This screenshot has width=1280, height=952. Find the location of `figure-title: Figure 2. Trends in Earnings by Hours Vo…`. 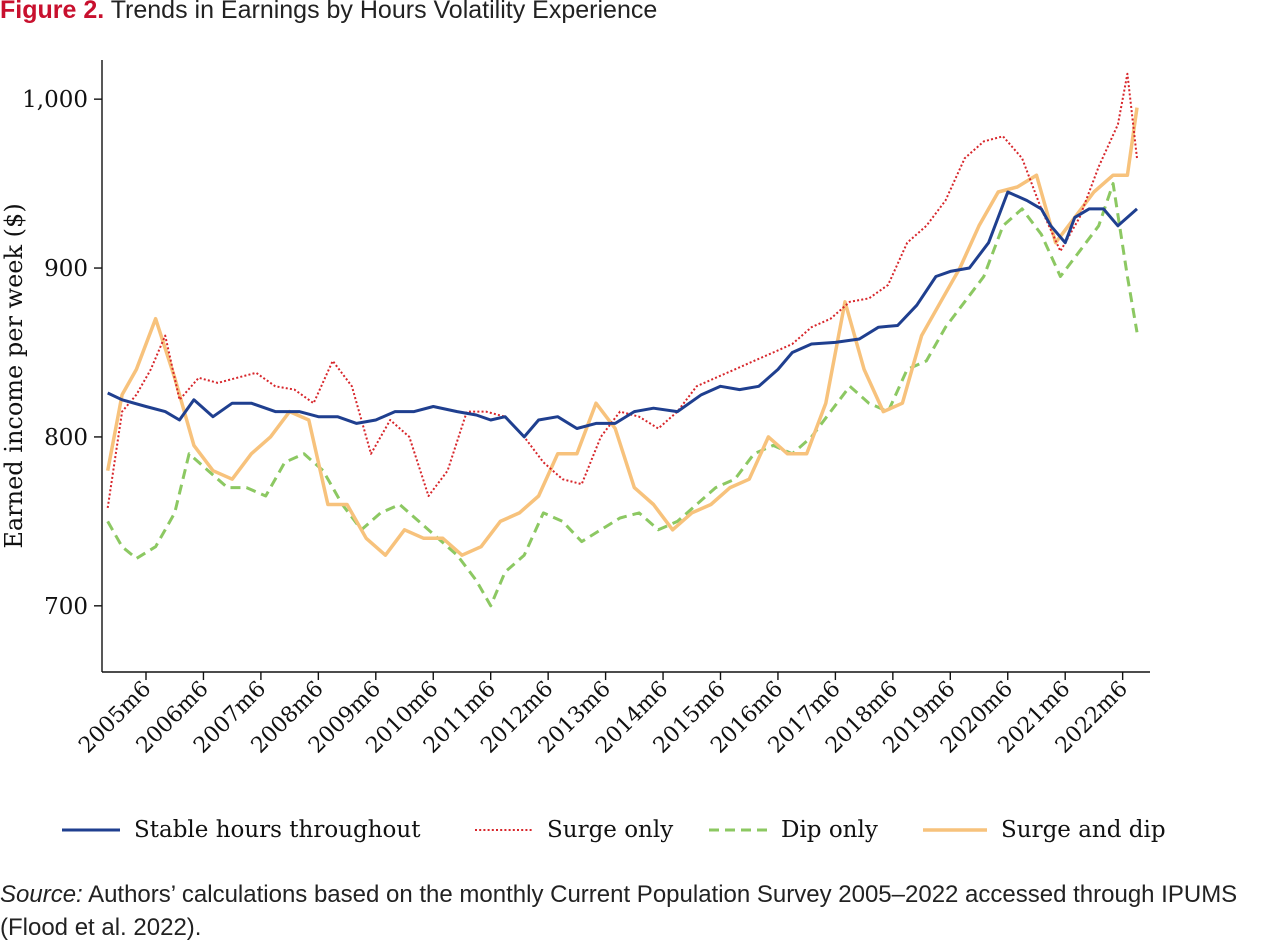

figure-title: Figure 2. Trends in Earnings by Hours Vo… is located at coordinates (328, 12).